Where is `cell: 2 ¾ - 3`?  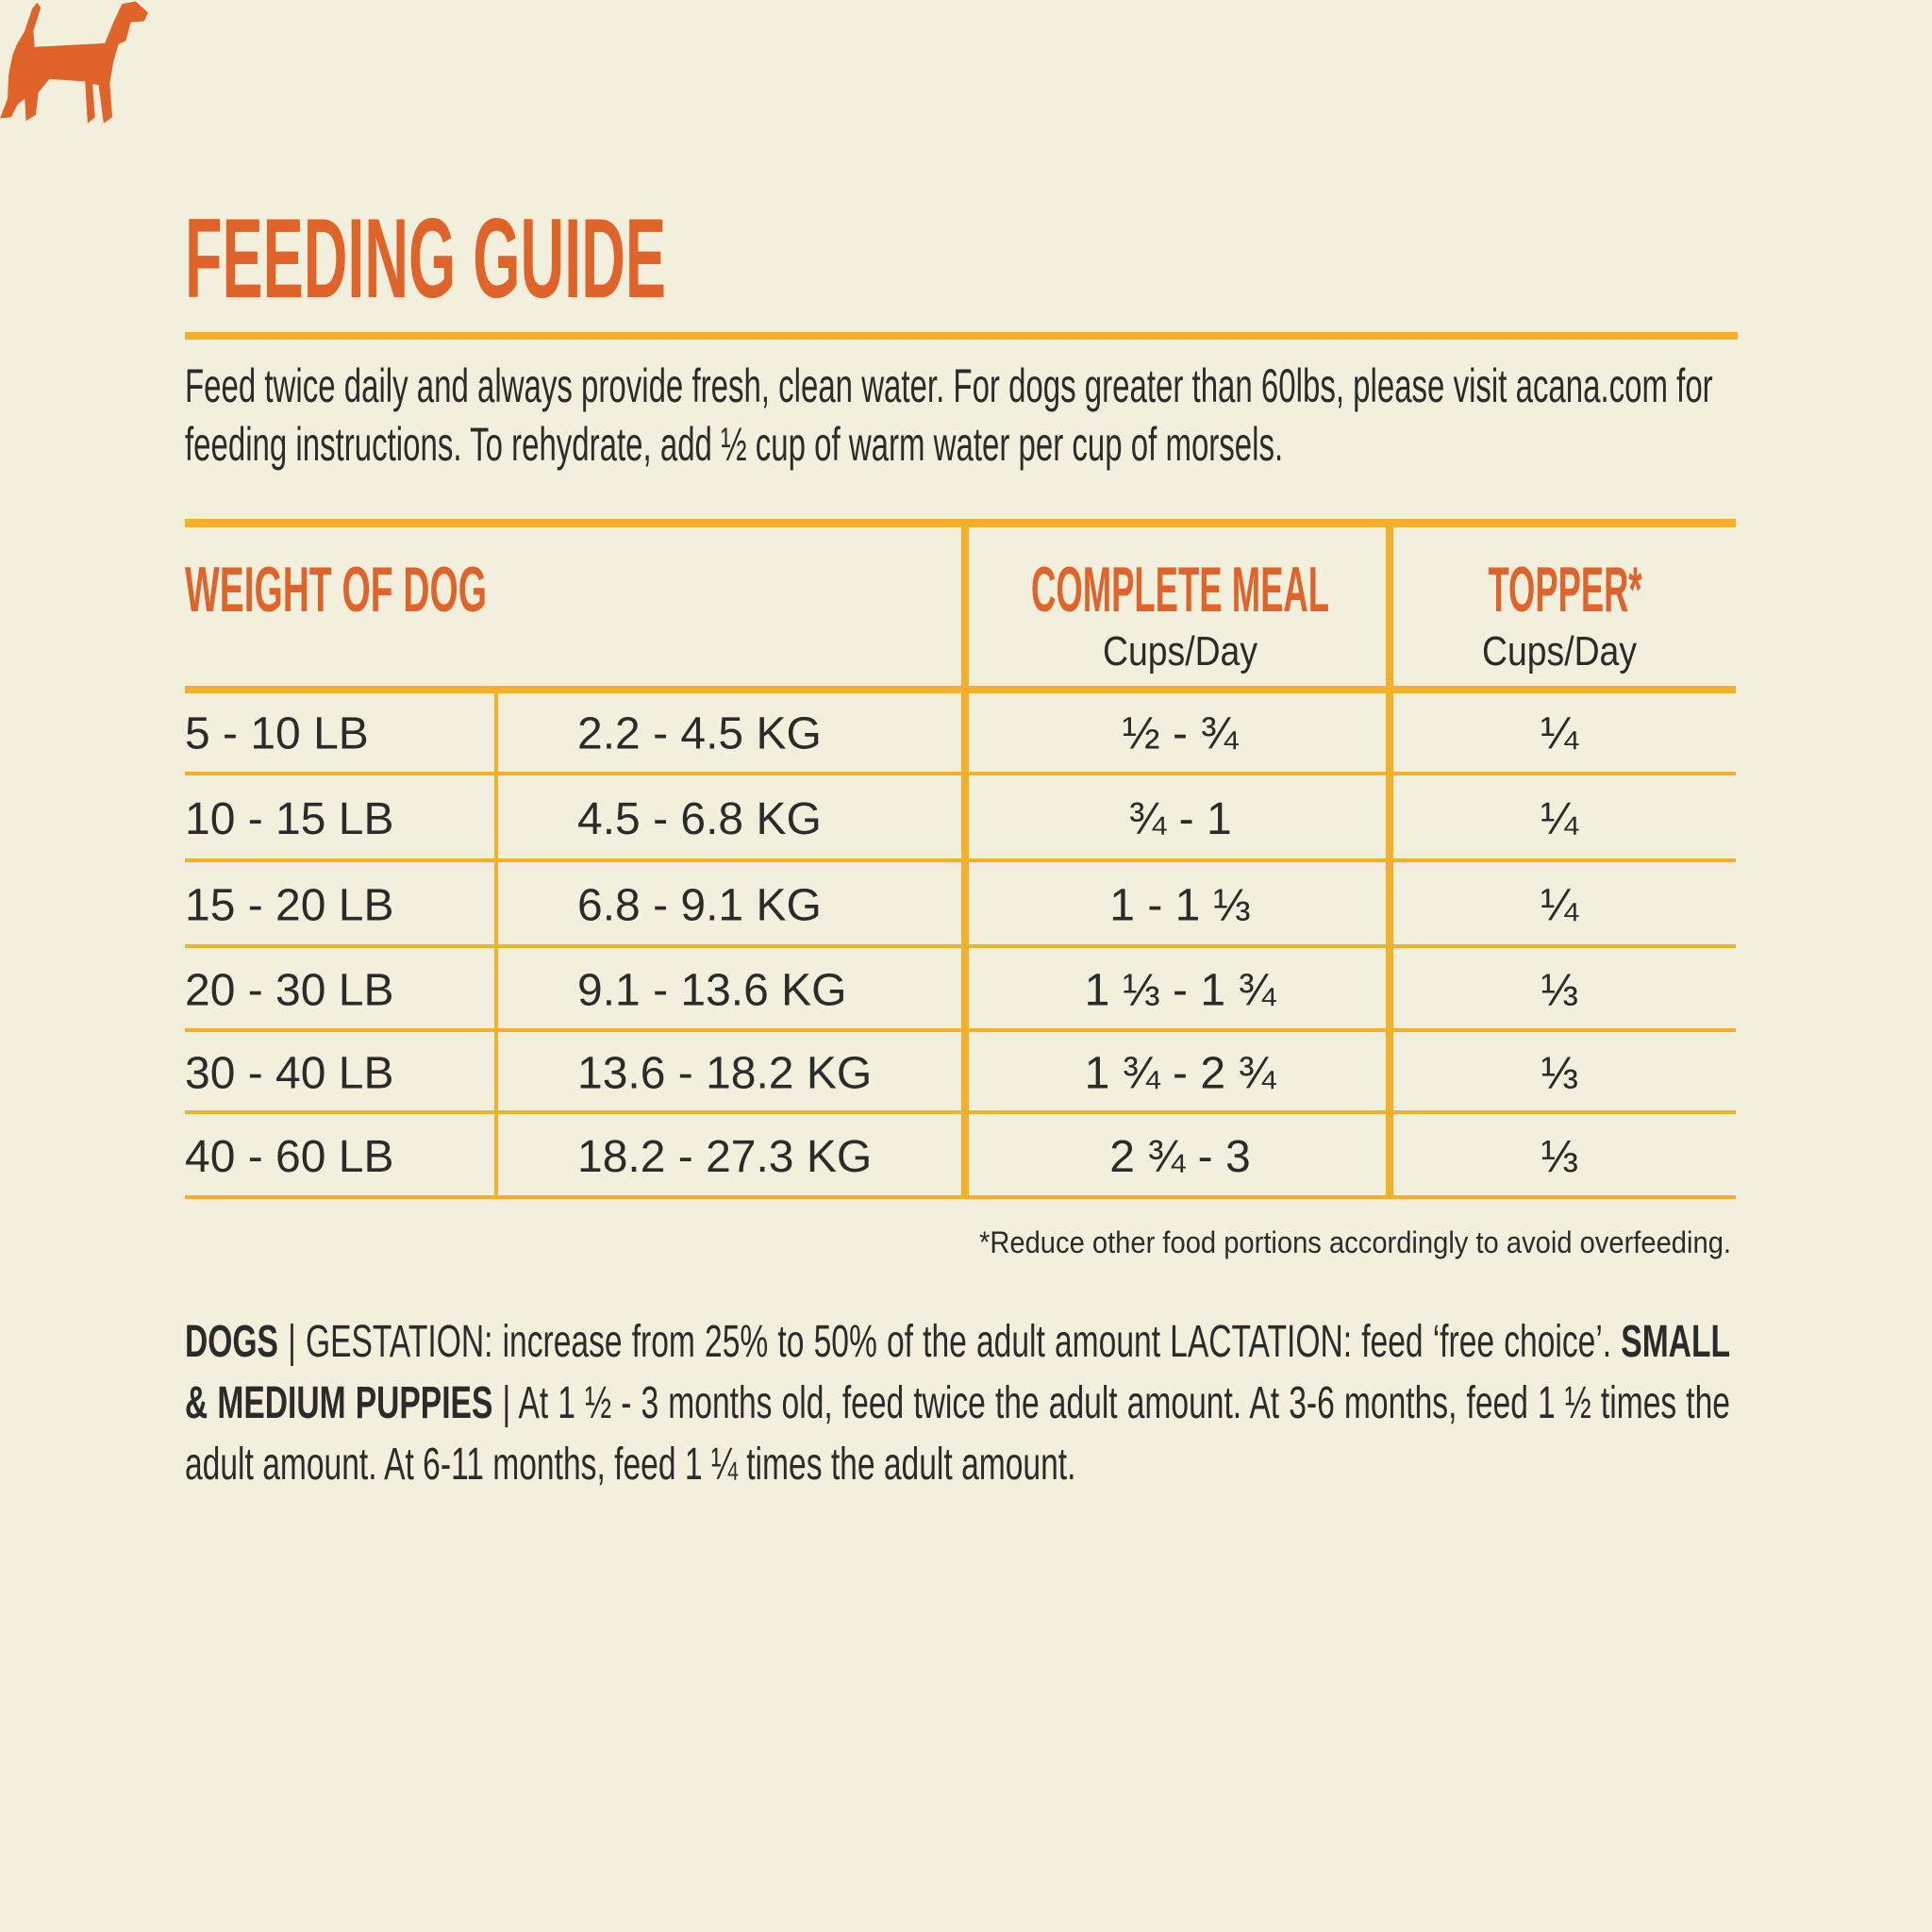
cell: 2 ¾ - 3 is located at coordinates (1179, 1157).